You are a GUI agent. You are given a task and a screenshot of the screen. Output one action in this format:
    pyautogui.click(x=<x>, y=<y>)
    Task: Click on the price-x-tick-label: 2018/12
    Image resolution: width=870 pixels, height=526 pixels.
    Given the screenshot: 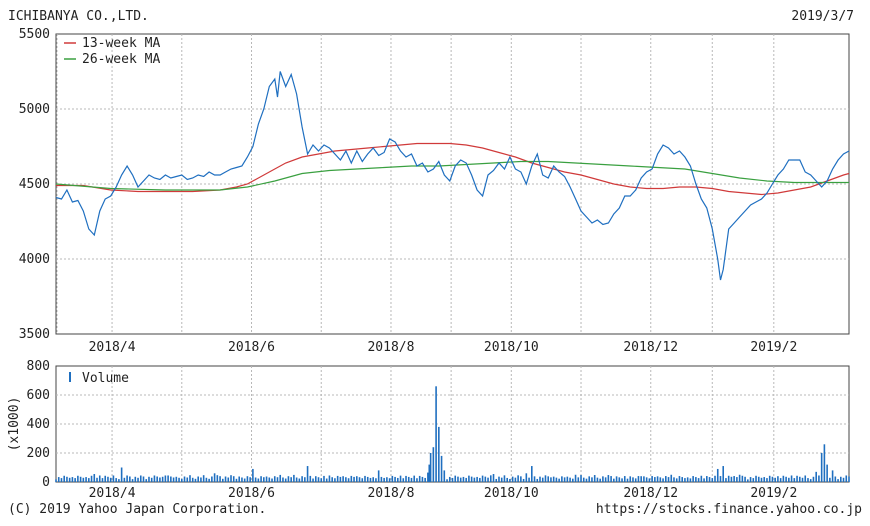 What is the action you would take?
    pyautogui.click(x=650, y=347)
    